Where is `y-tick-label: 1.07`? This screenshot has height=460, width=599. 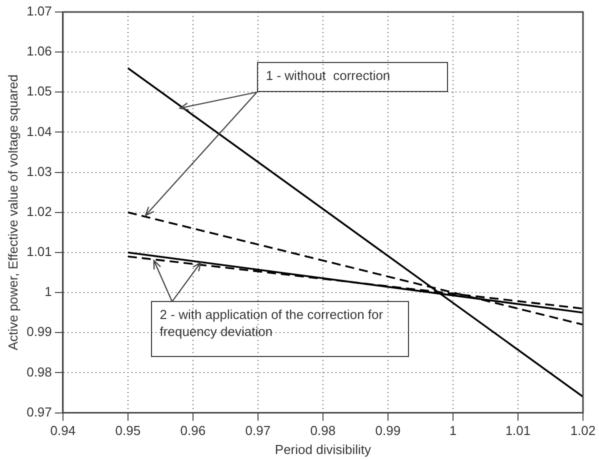 y-tick-label: 1.07 is located at coordinates (39, 11).